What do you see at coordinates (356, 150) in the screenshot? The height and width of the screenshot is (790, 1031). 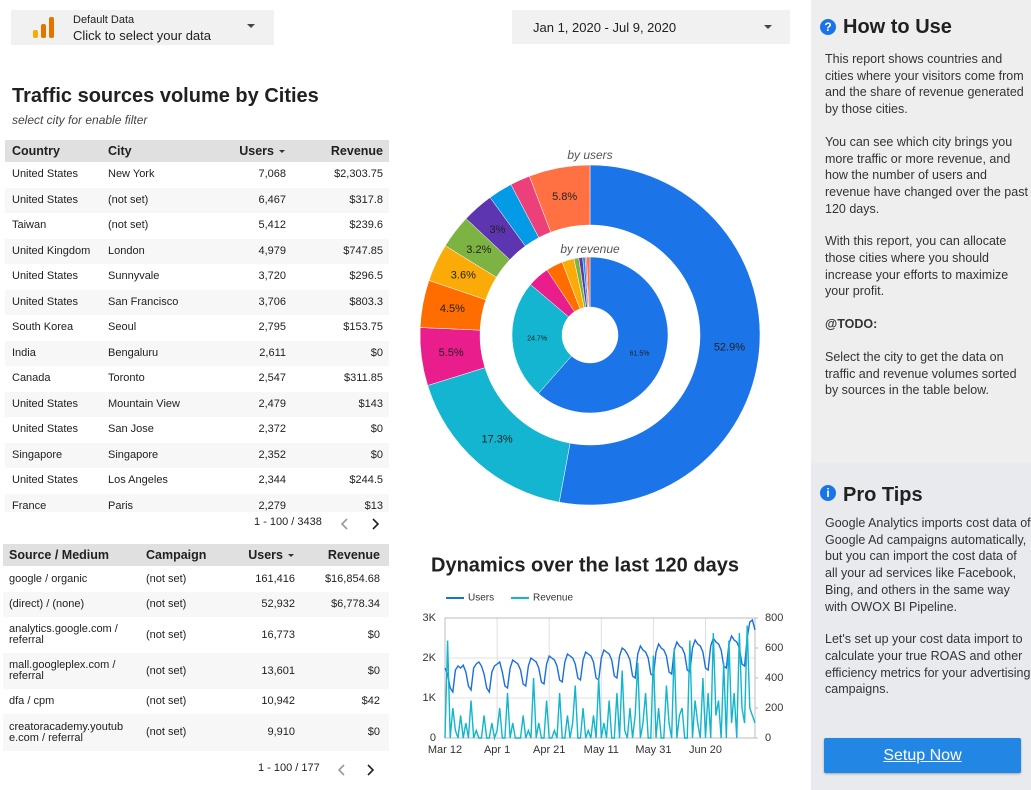 I see `column-header: Revenue` at bounding box center [356, 150].